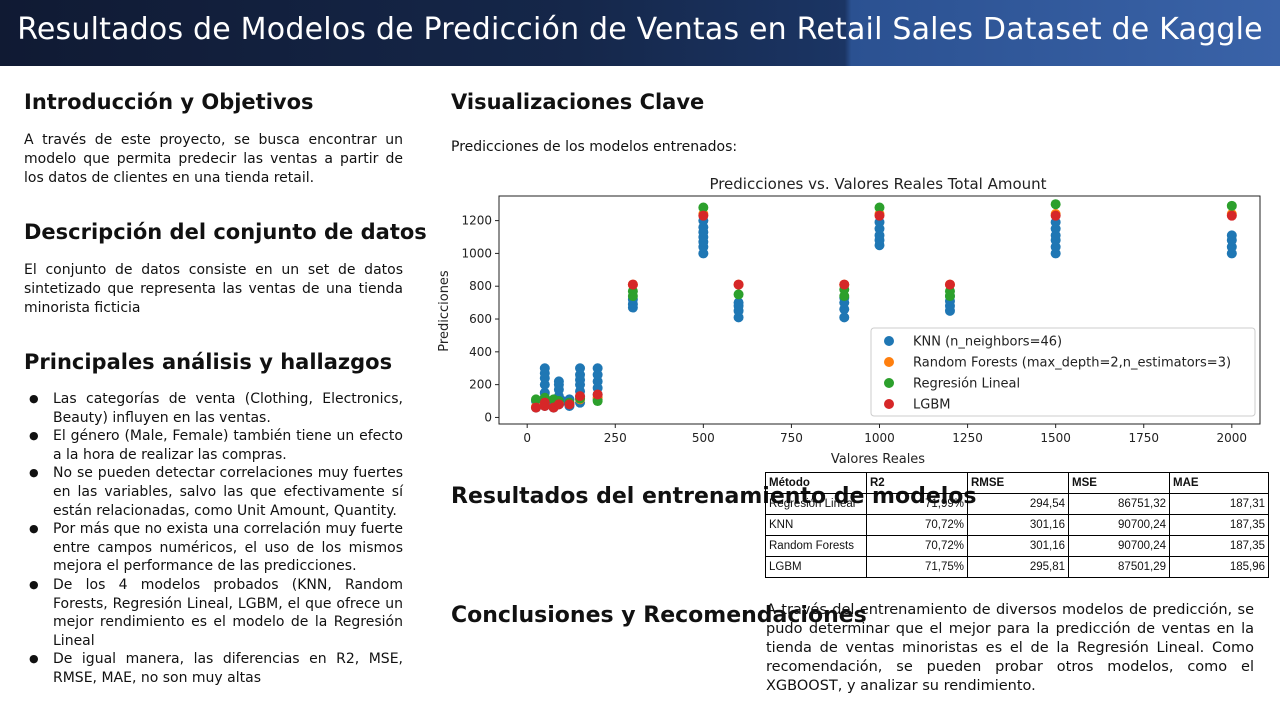 Image resolution: width=1280 pixels, height=720 pixels. What do you see at coordinates (480, 352) in the screenshot?
I see `y-tick-label: 400` at bounding box center [480, 352].